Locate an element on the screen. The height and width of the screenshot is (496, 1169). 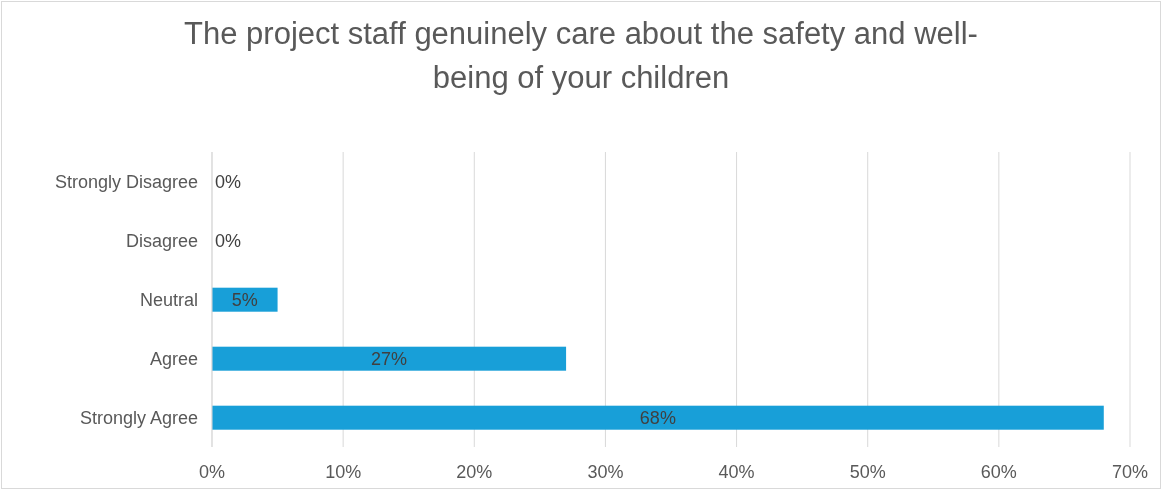
data-label: 68% is located at coordinates (657, 418).